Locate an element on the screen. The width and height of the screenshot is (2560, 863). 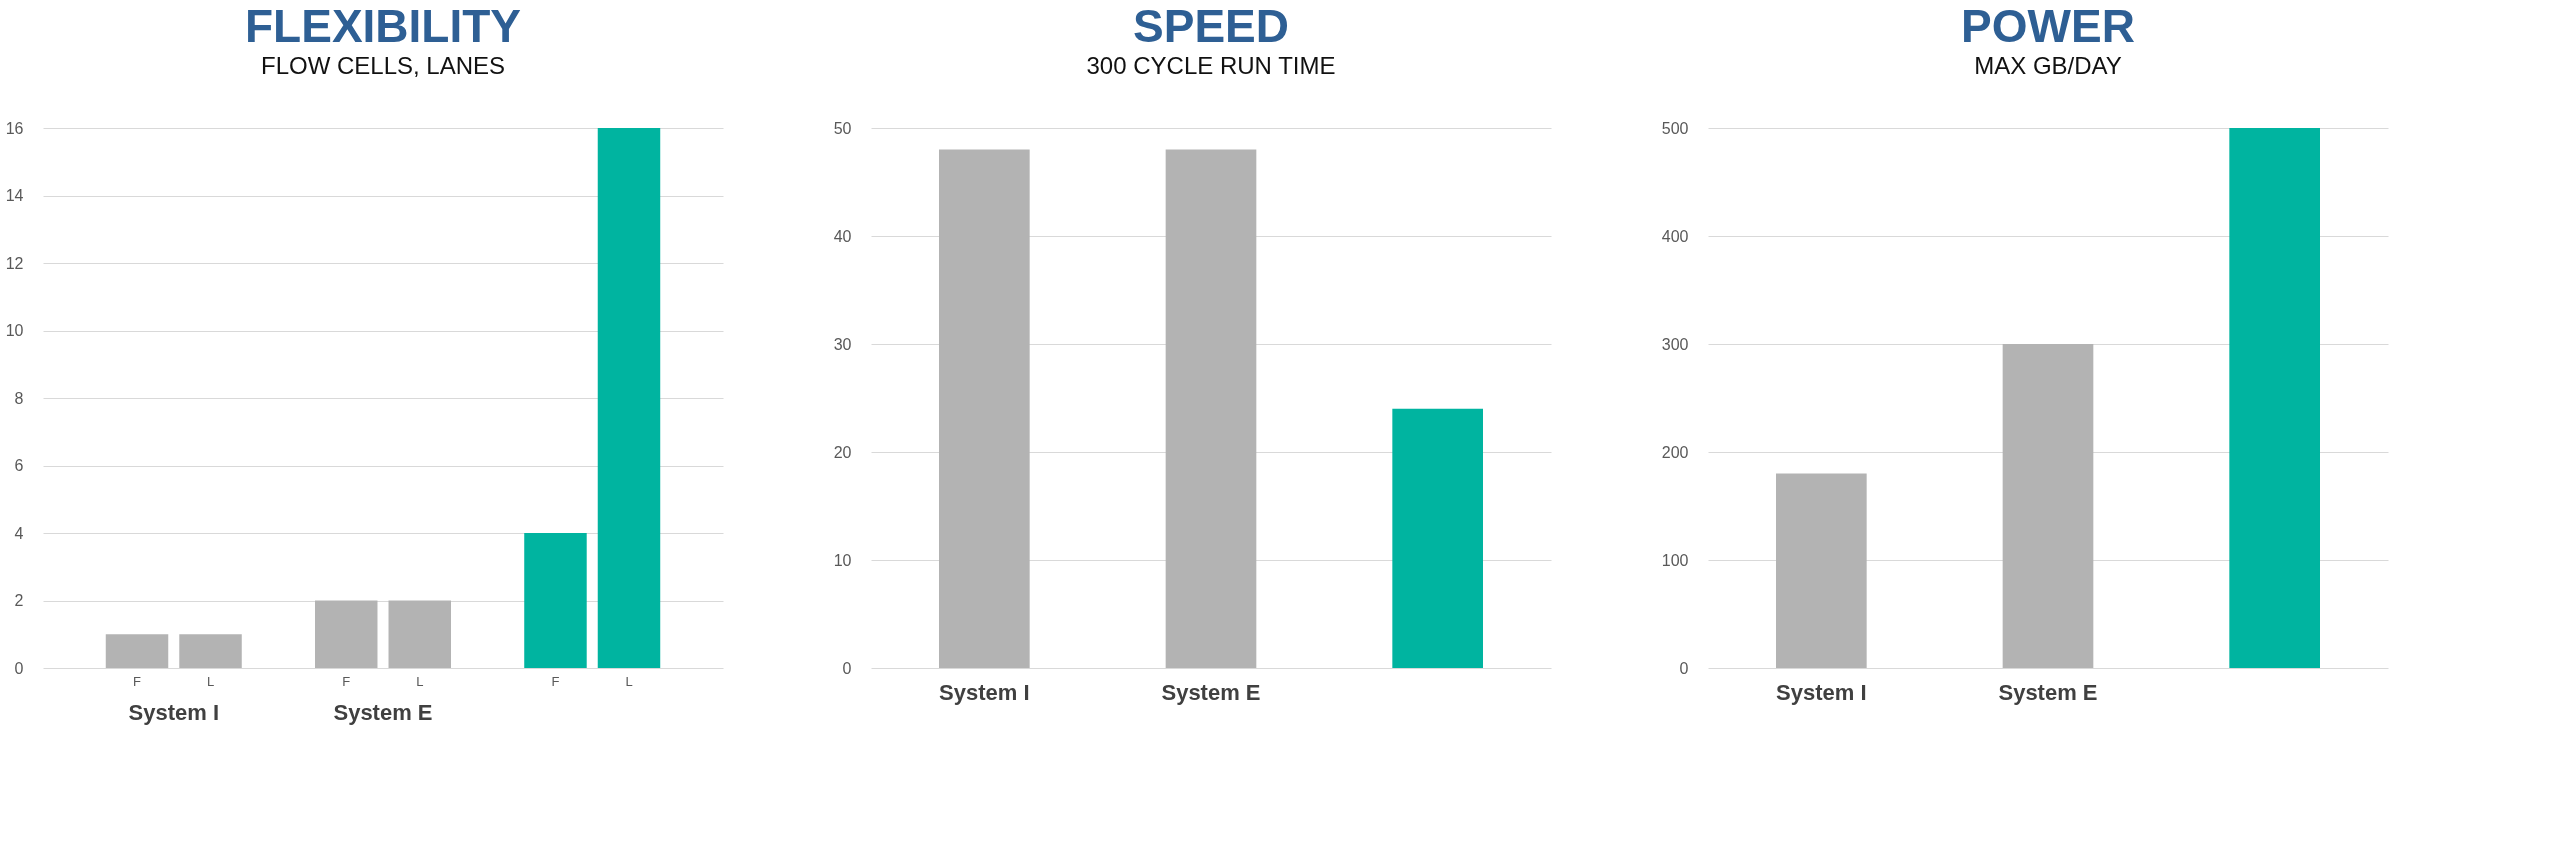
y-tick-label: 40 is located at coordinates (842, 236).